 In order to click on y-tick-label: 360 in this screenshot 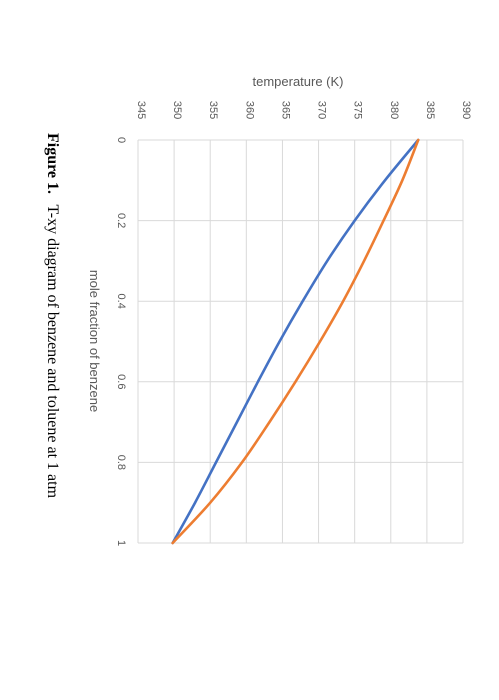, I will do `click(249, 110)`.